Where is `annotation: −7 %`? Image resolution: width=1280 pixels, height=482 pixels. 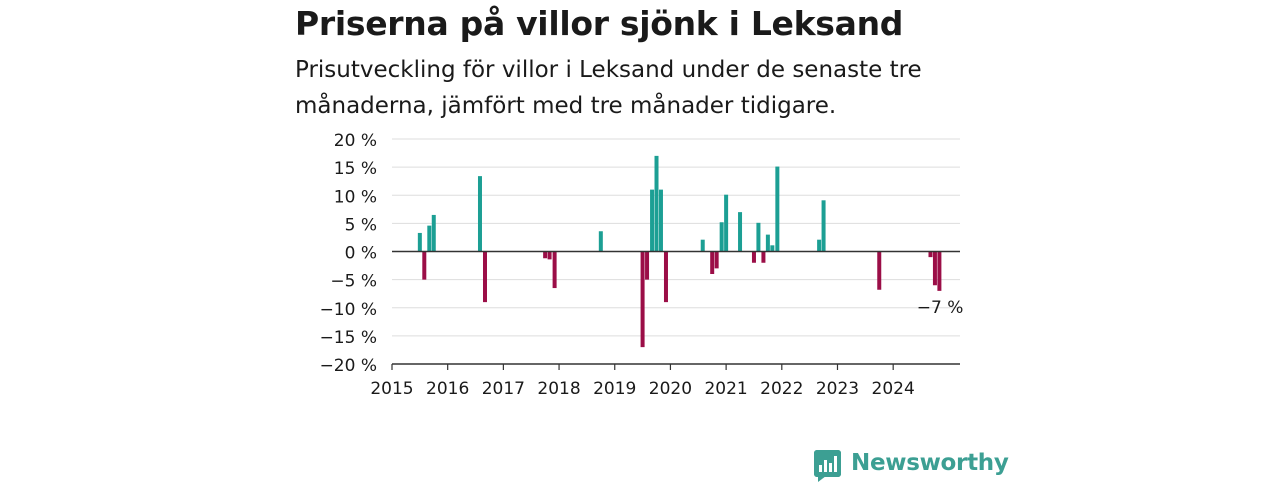
annotation: −7 % is located at coordinates (940, 308).